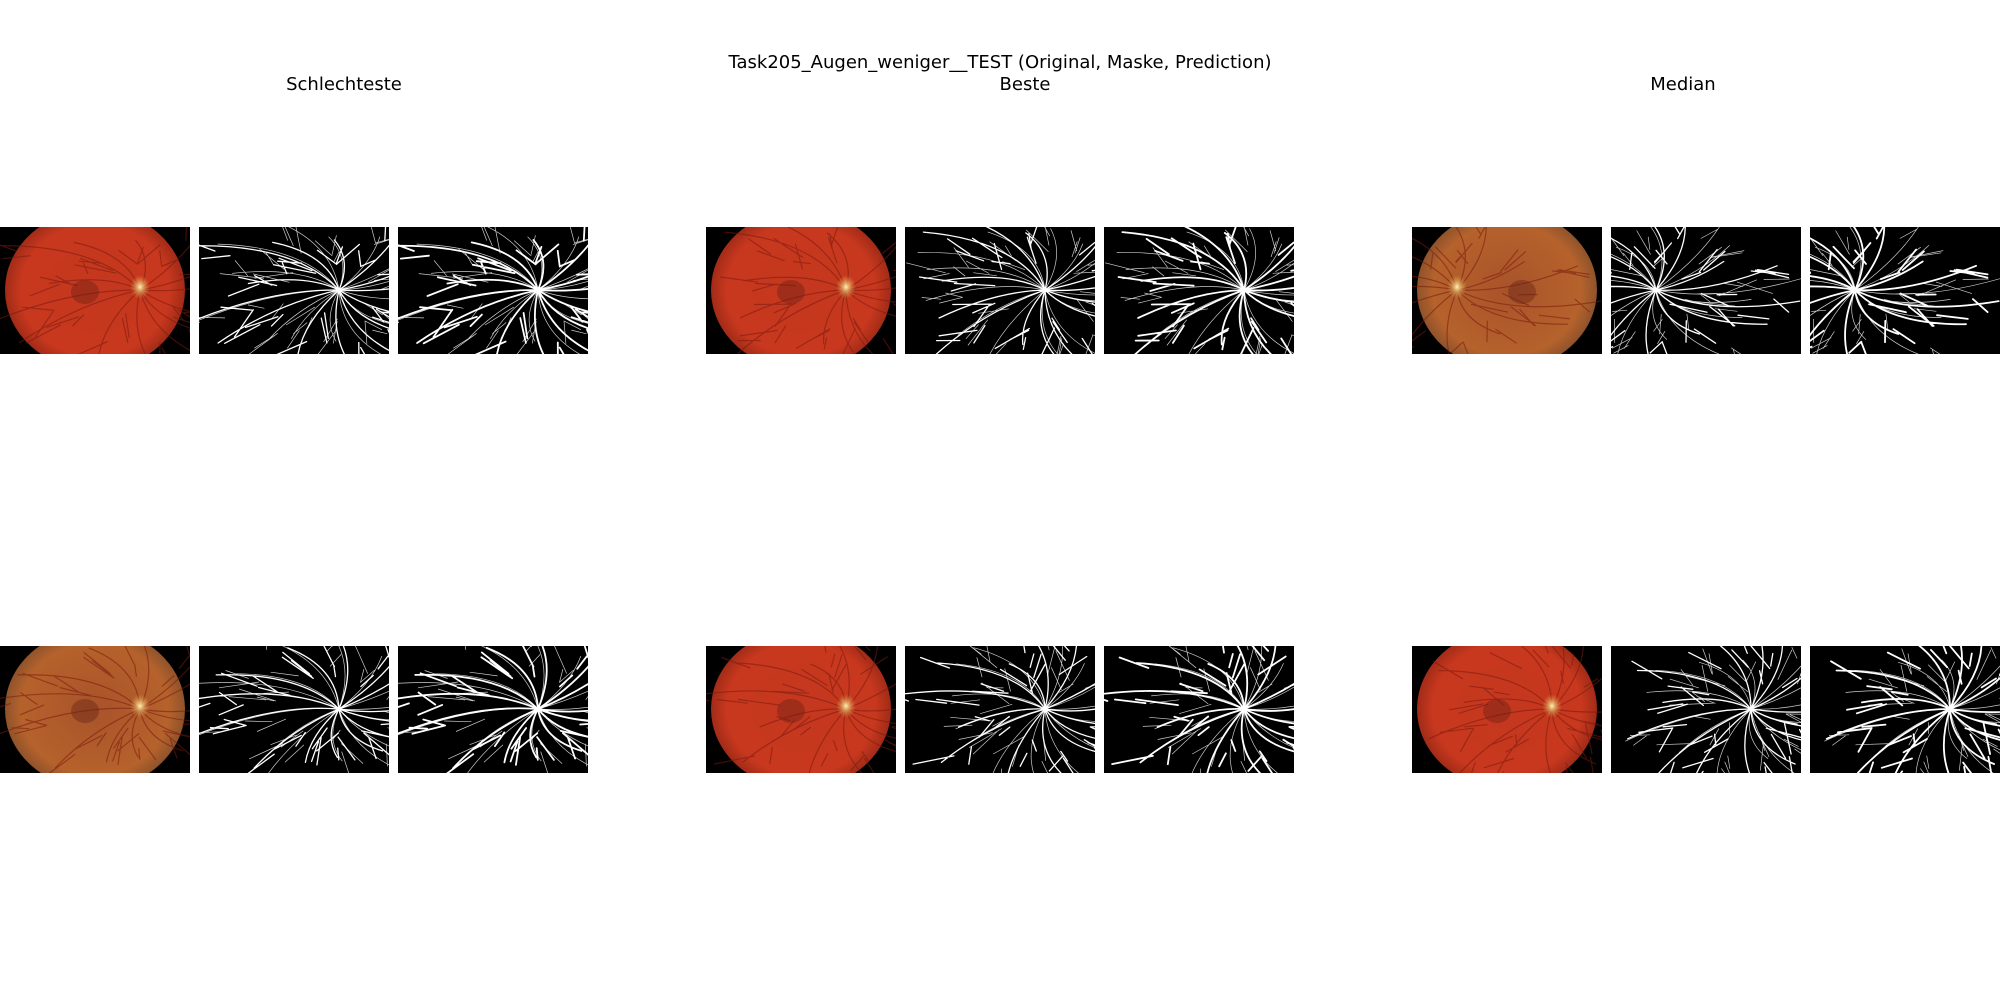 This screenshot has width=2000, height=1000. Describe the element at coordinates (344, 84) in the screenshot. I see `column-title-worst: Schlechteste` at that location.